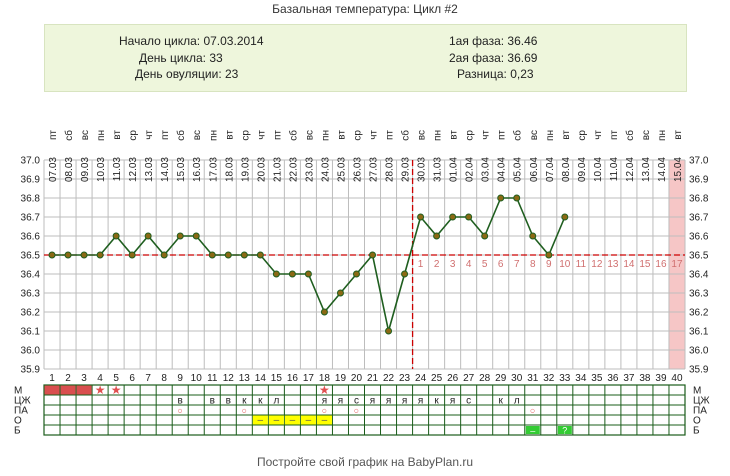 This screenshot has height=476, width=730. What do you see at coordinates (132, 378) in the screenshot?
I see `day-number-label: 6` at bounding box center [132, 378].